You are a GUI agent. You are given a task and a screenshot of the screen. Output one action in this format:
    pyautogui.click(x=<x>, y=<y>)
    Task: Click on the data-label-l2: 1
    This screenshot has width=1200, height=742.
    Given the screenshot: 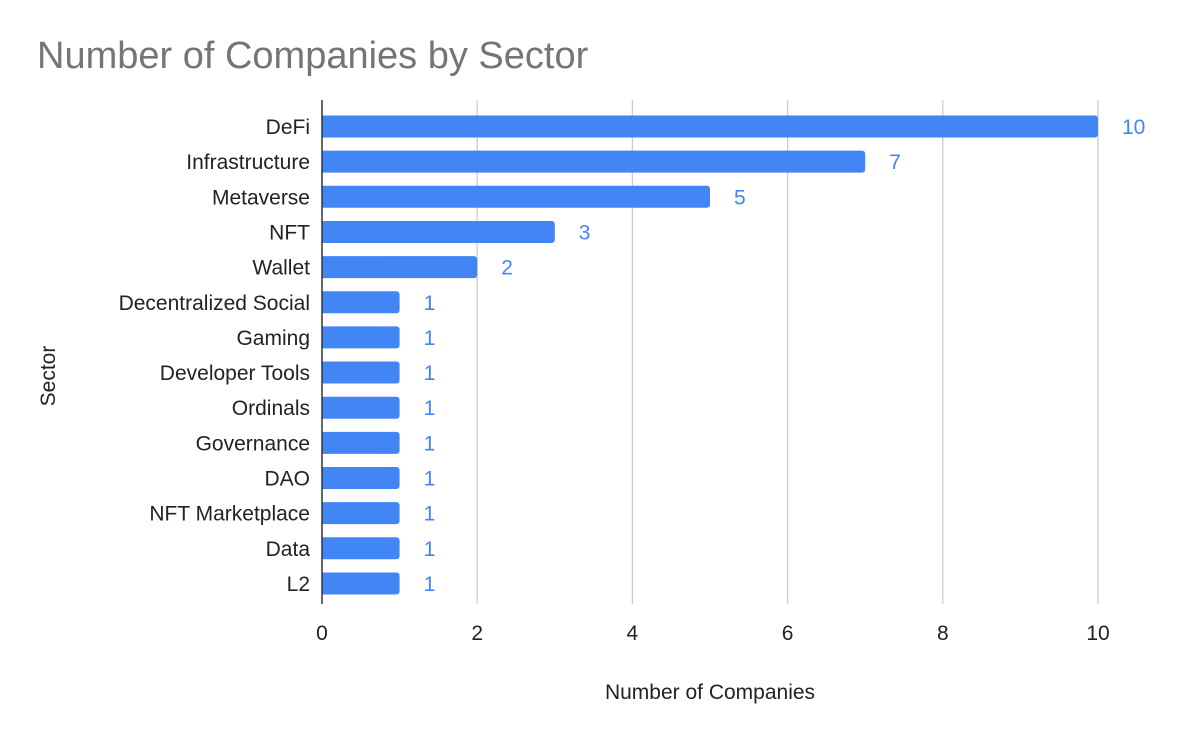 What is the action you would take?
    pyautogui.click(x=430, y=584)
    